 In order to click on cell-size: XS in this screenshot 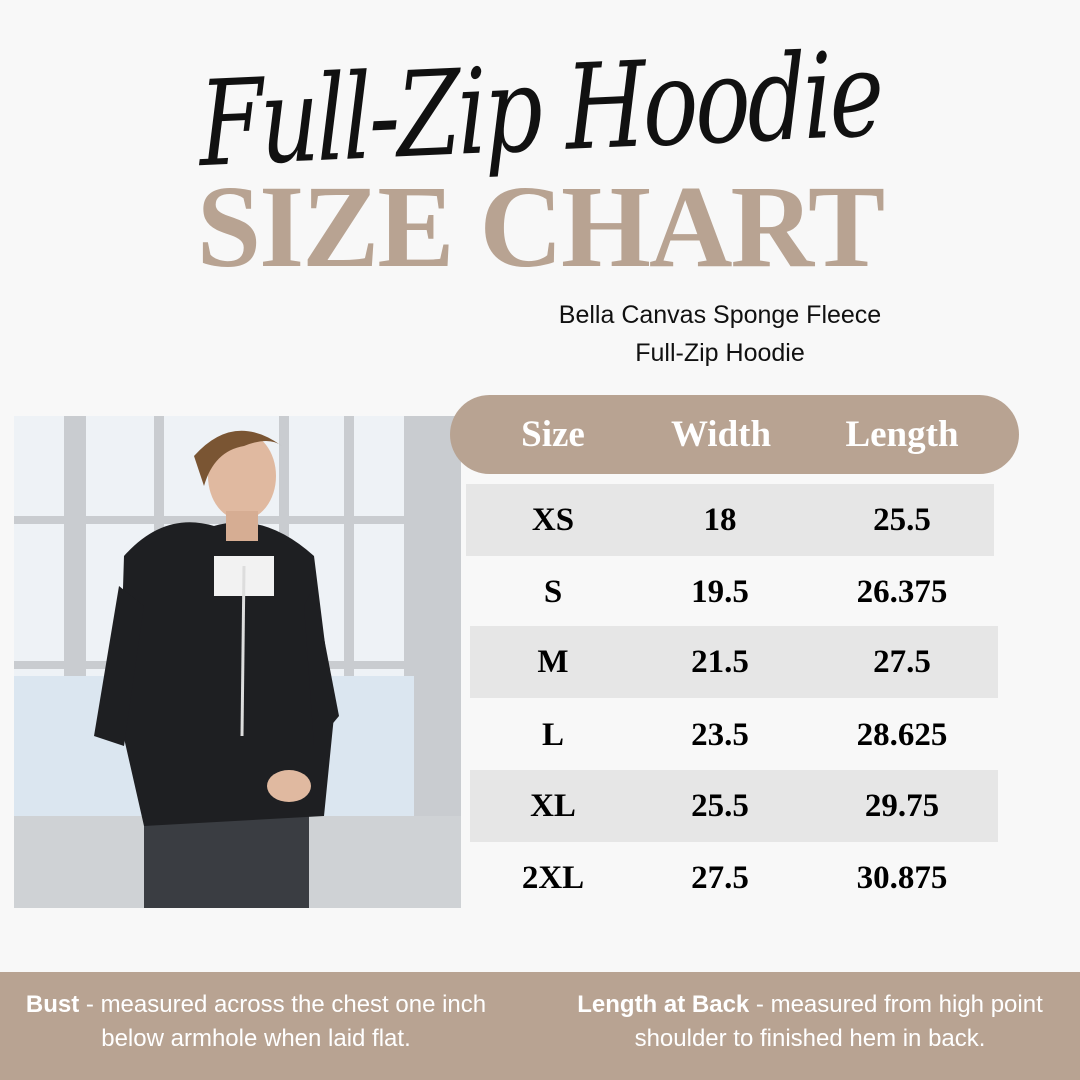, I will do `click(553, 520)`.